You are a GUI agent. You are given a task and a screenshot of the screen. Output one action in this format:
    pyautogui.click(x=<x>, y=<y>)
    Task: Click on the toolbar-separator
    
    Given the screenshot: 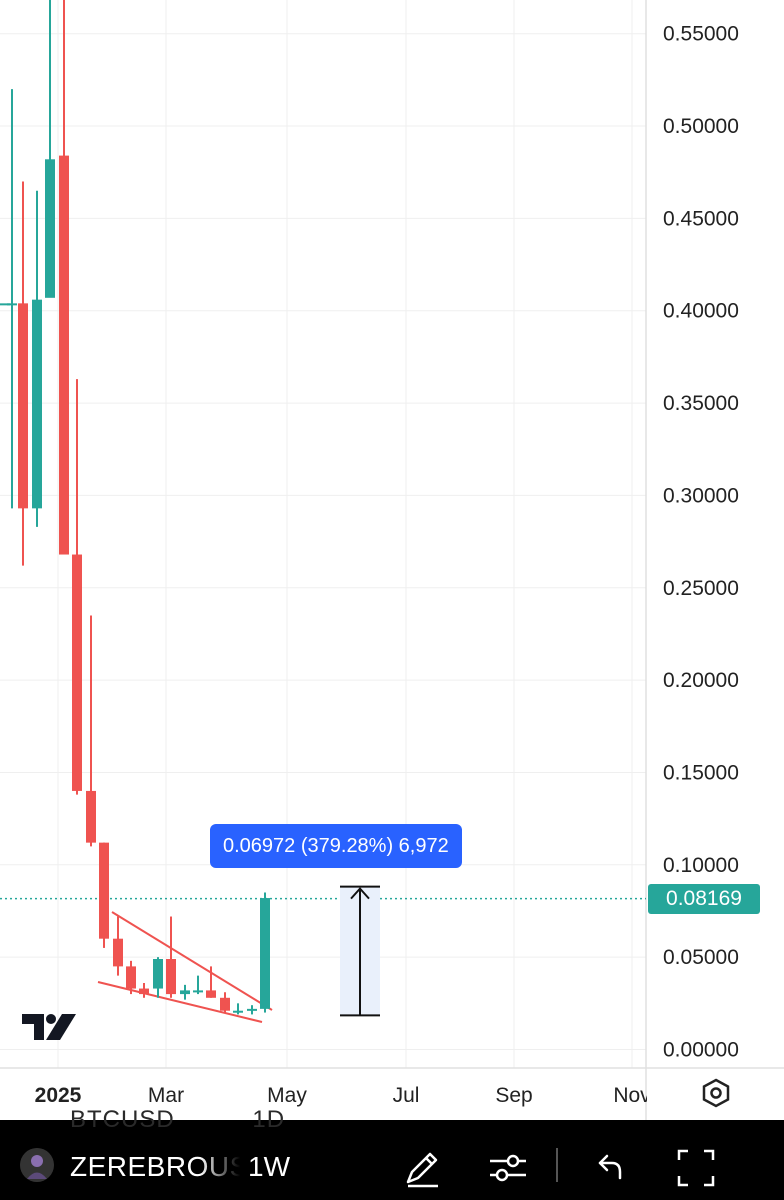 What is the action you would take?
    pyautogui.click(x=557, y=1165)
    